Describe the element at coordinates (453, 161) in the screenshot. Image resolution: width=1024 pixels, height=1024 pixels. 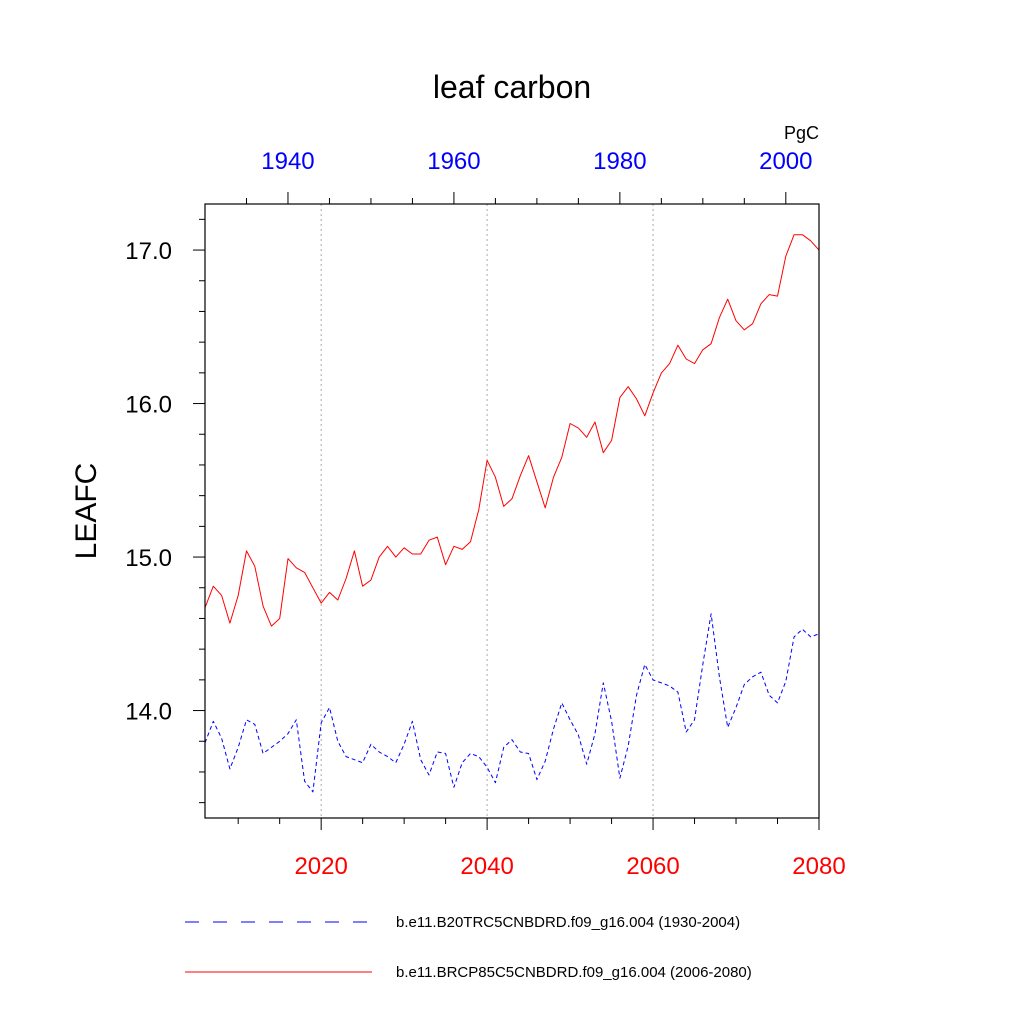
I see `top-tick-label: 1960` at that location.